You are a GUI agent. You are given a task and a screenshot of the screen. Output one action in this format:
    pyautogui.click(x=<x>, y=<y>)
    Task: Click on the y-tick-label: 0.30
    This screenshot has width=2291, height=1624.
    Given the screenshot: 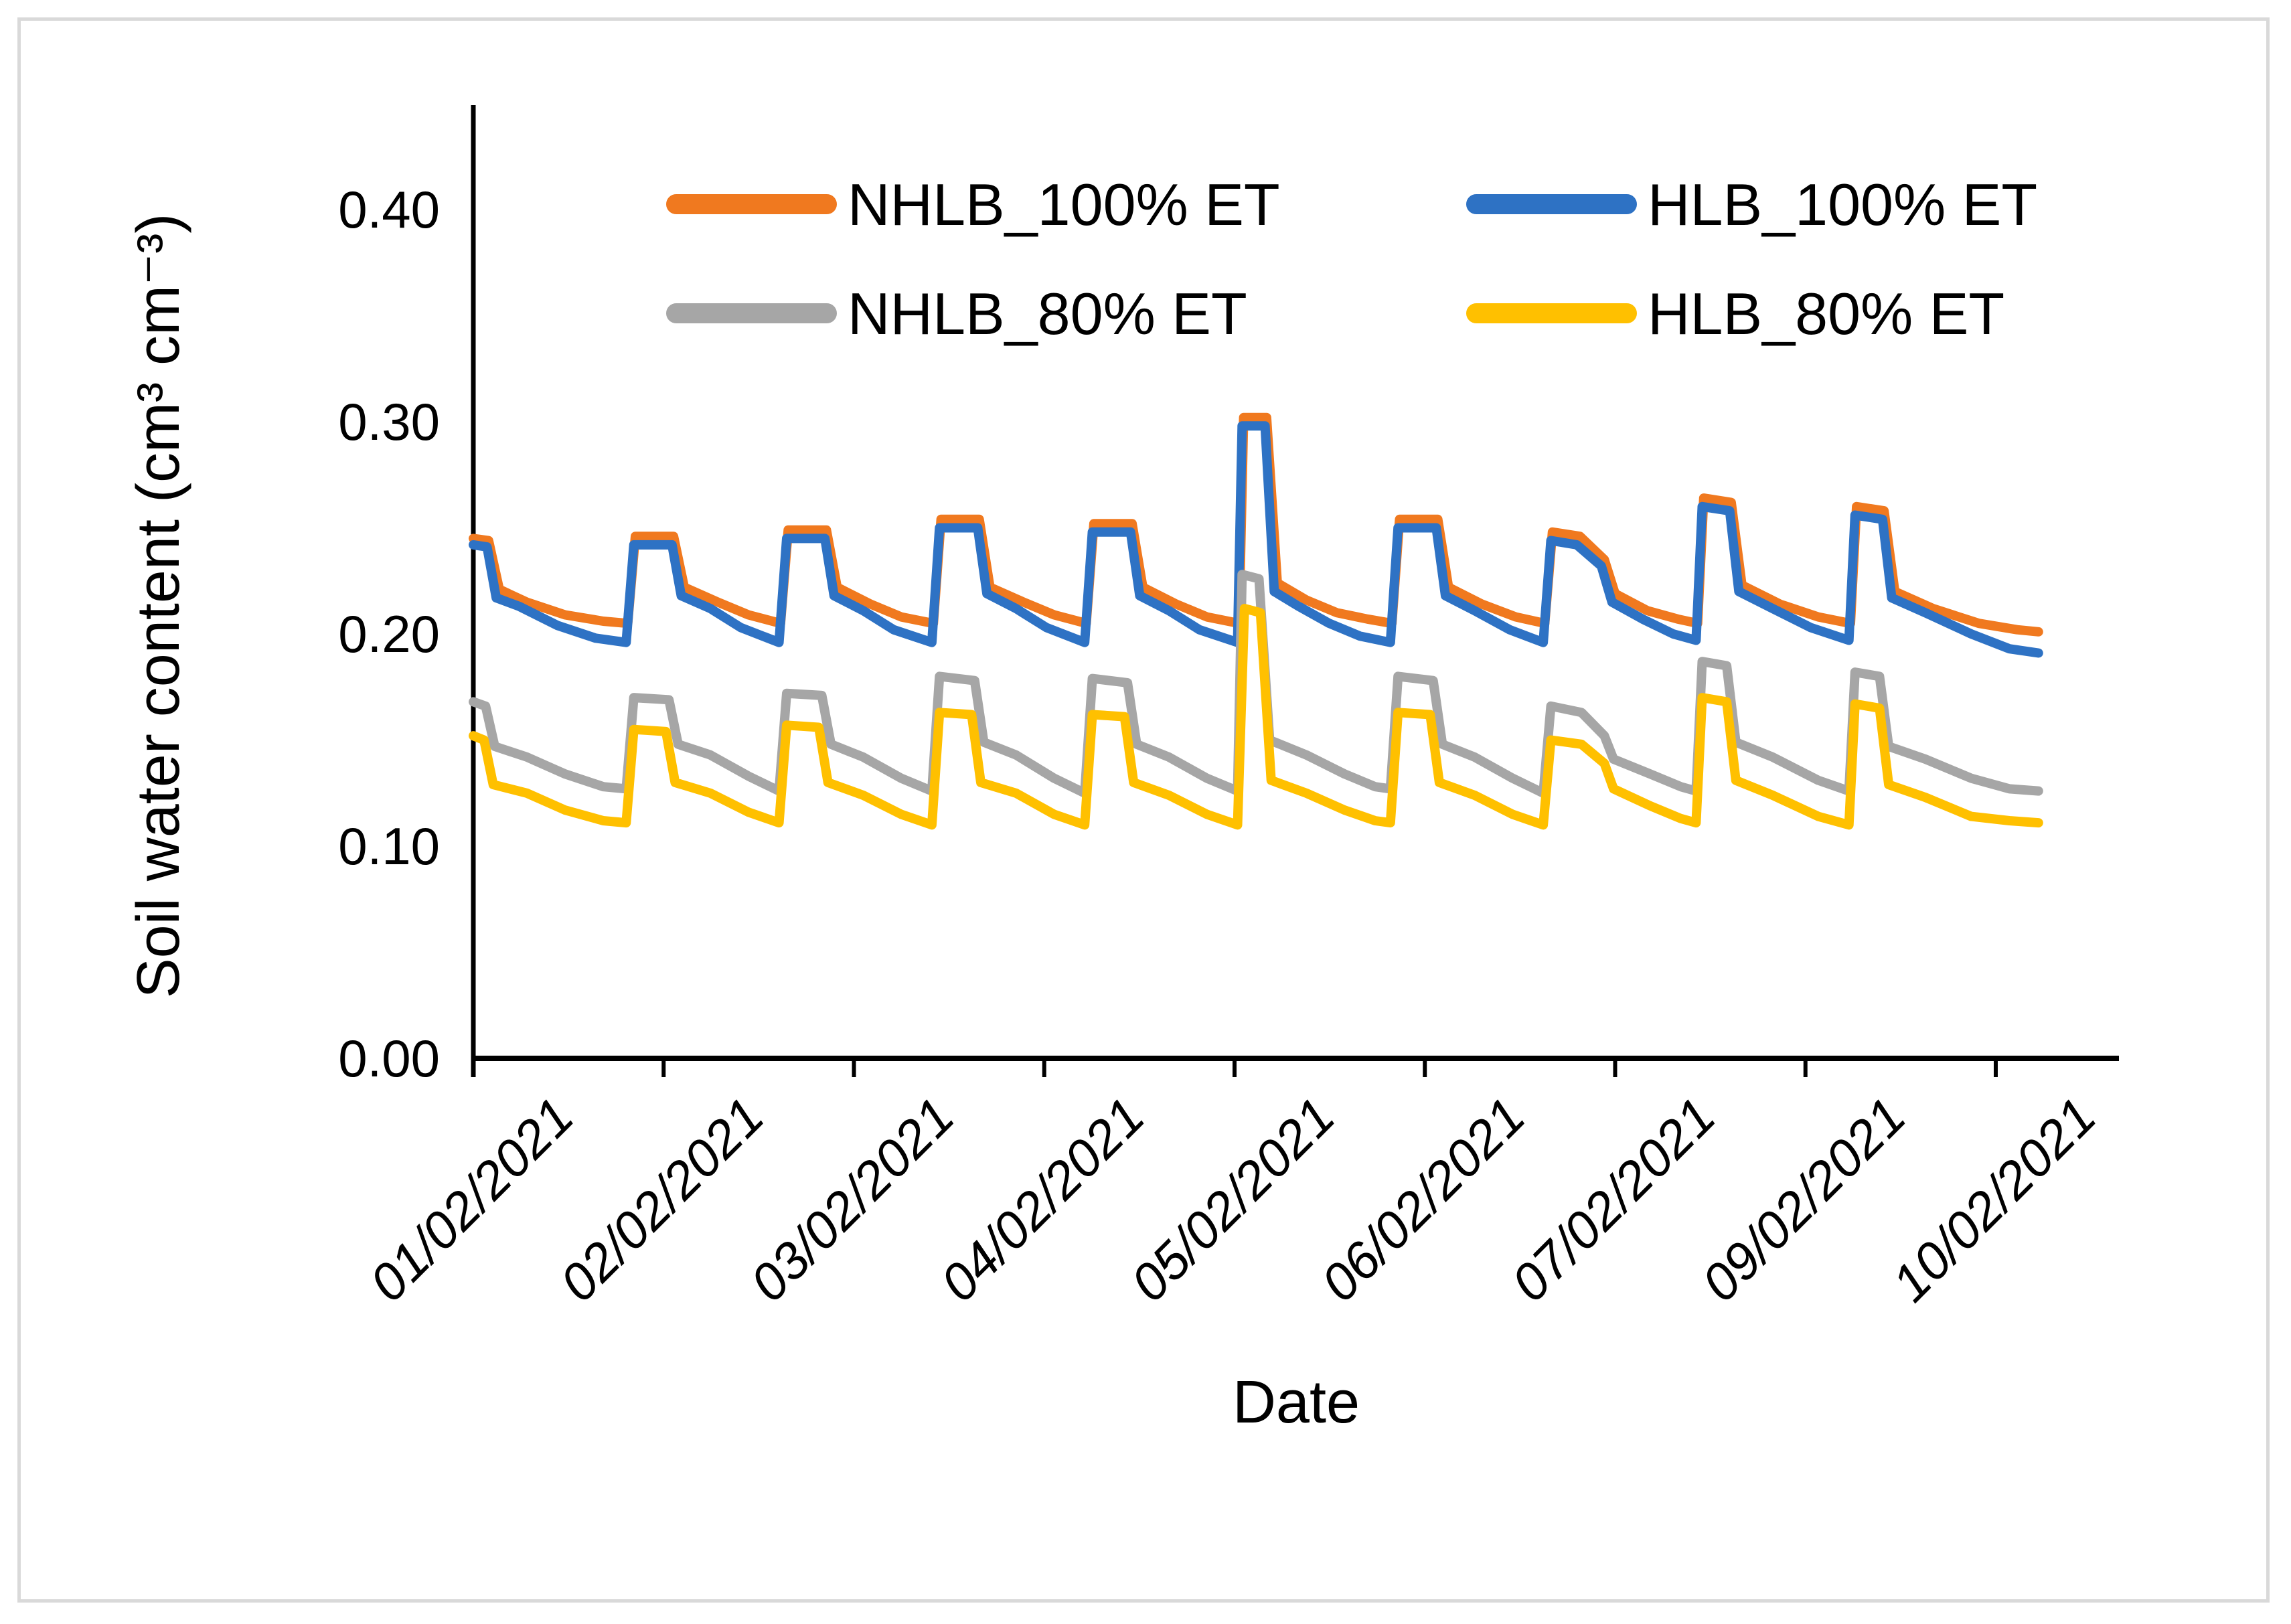 What is the action you would take?
    pyautogui.click(x=389, y=422)
    